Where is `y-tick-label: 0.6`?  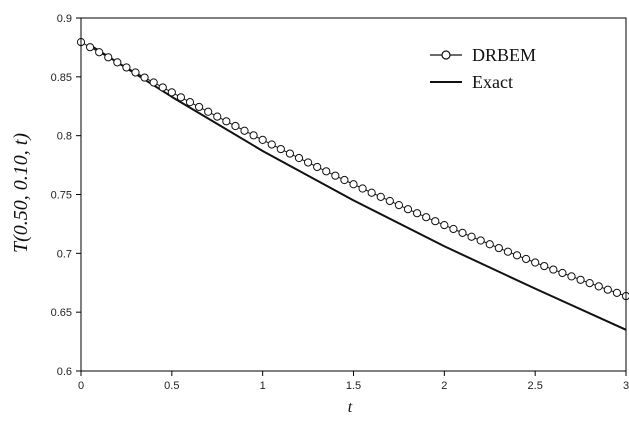 y-tick-label: 0.6 is located at coordinates (64, 372).